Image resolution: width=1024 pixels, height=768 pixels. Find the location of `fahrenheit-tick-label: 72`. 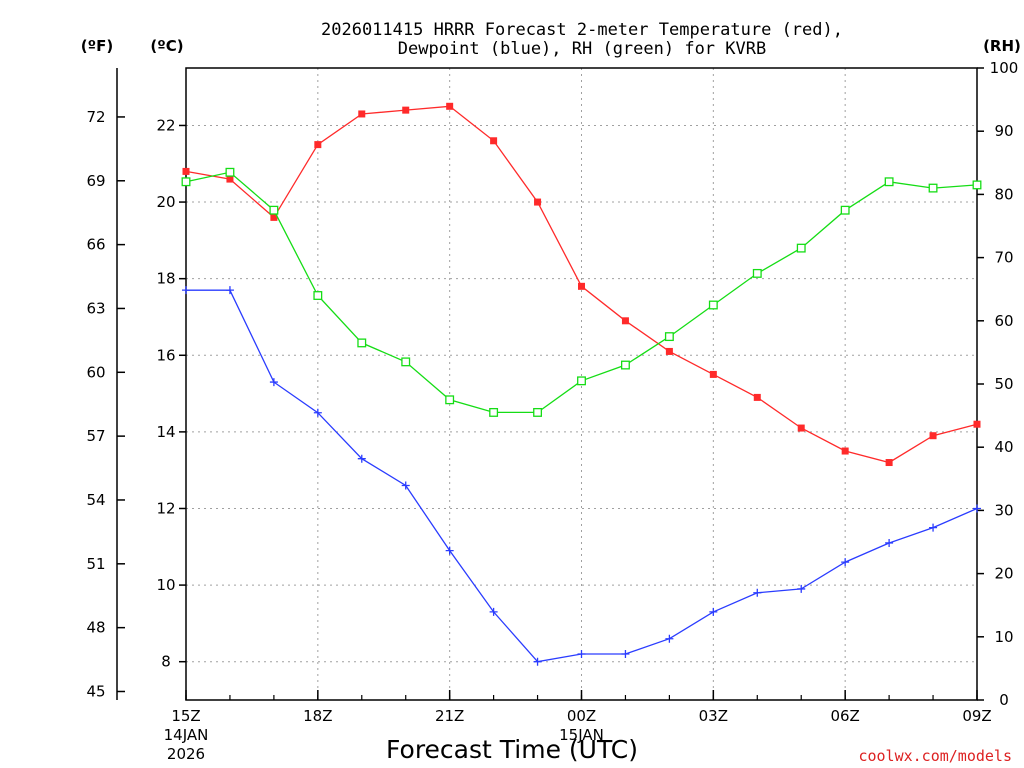

fahrenheit-tick-label: 72 is located at coordinates (95, 117).